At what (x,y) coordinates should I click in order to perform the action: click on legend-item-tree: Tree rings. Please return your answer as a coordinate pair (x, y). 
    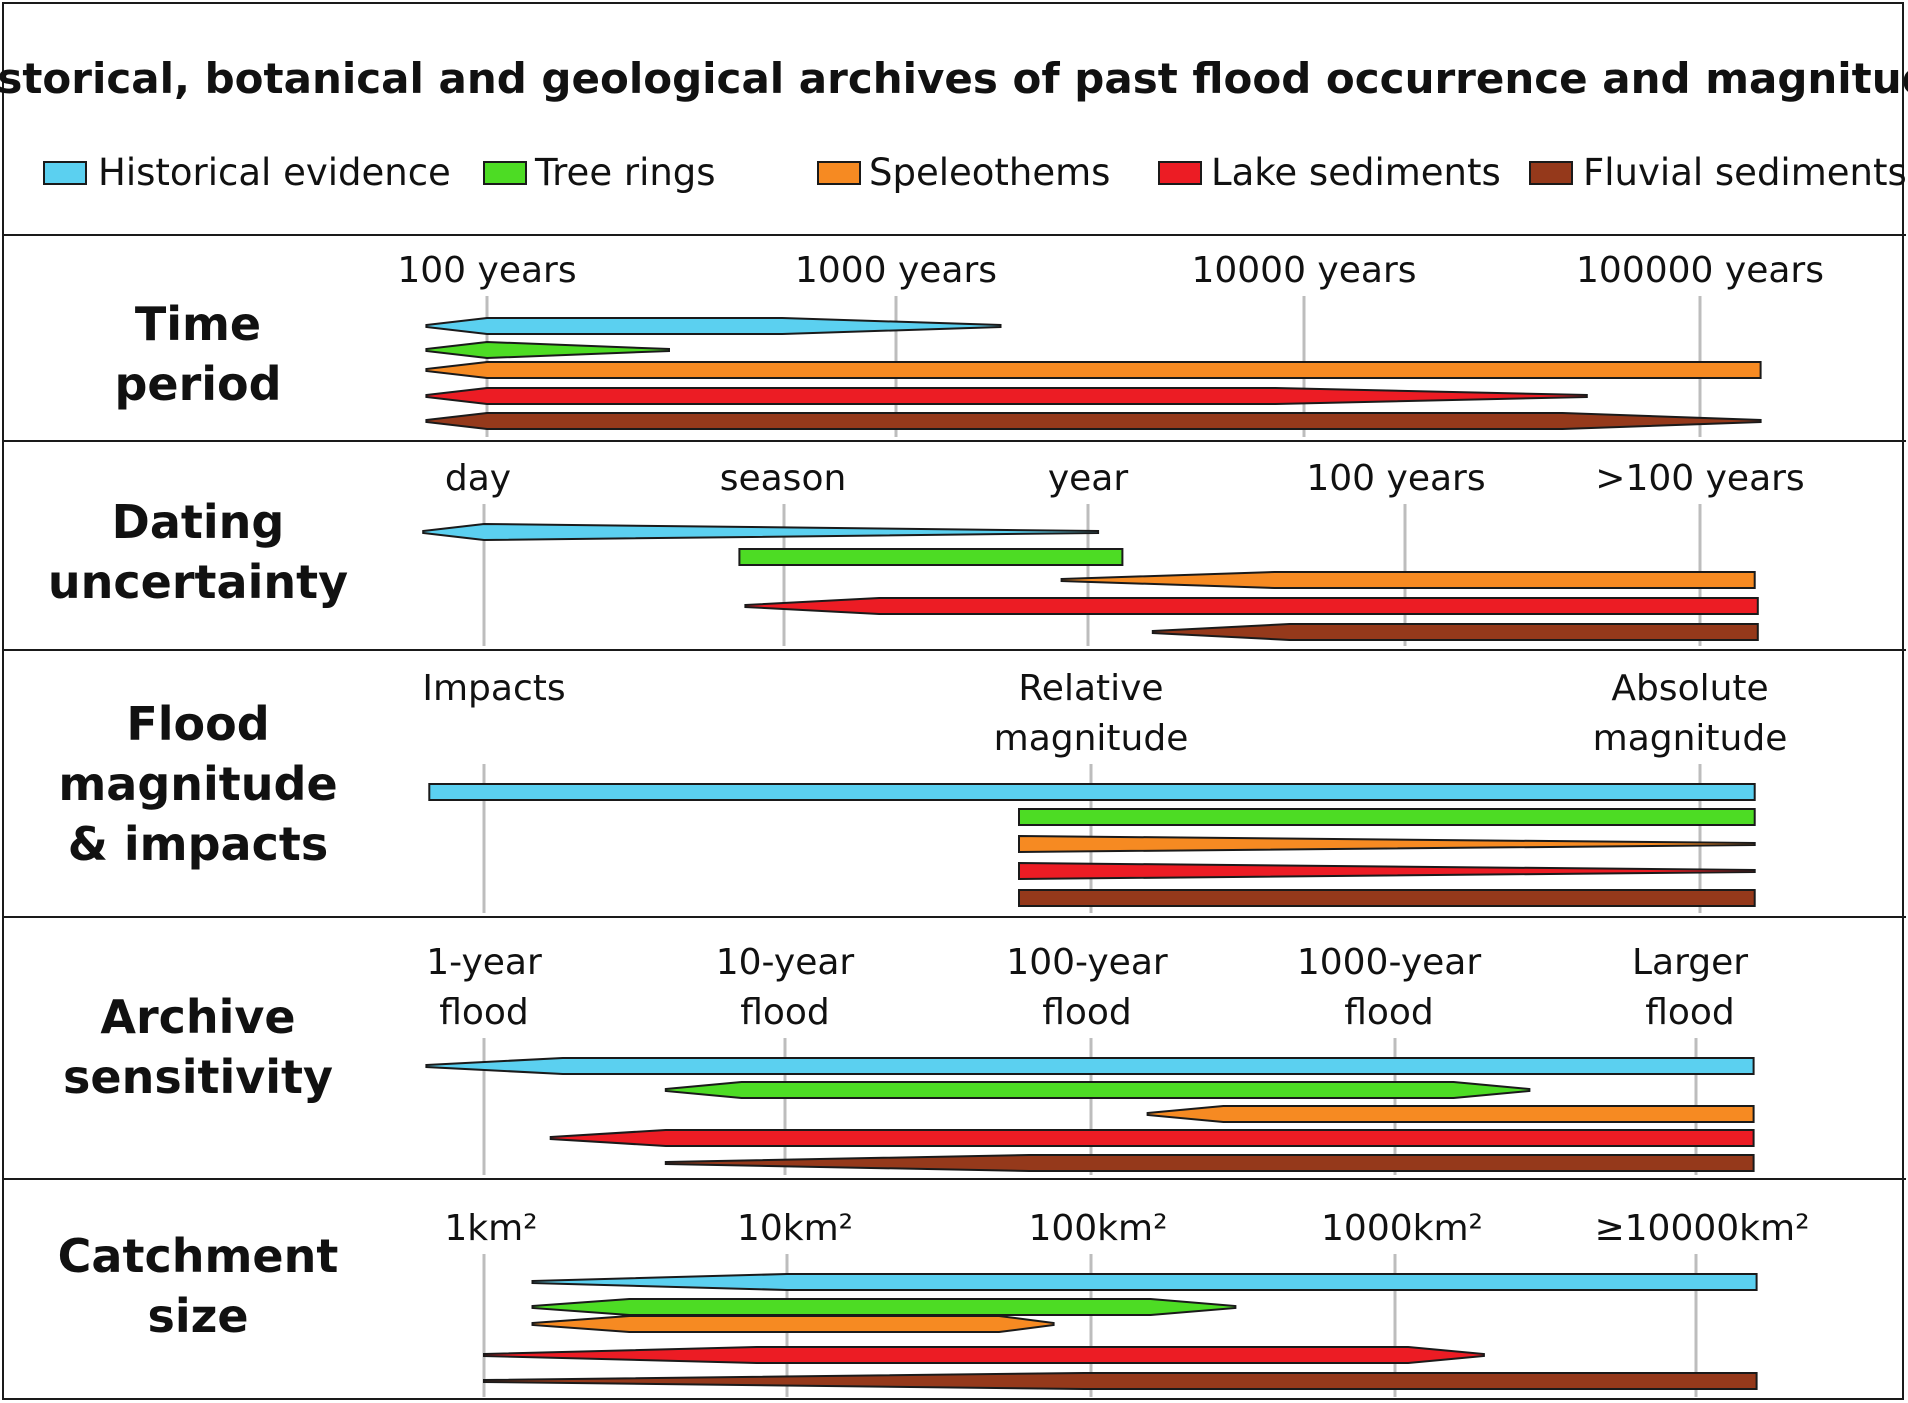
    Looking at the image, I should click on (599, 172).